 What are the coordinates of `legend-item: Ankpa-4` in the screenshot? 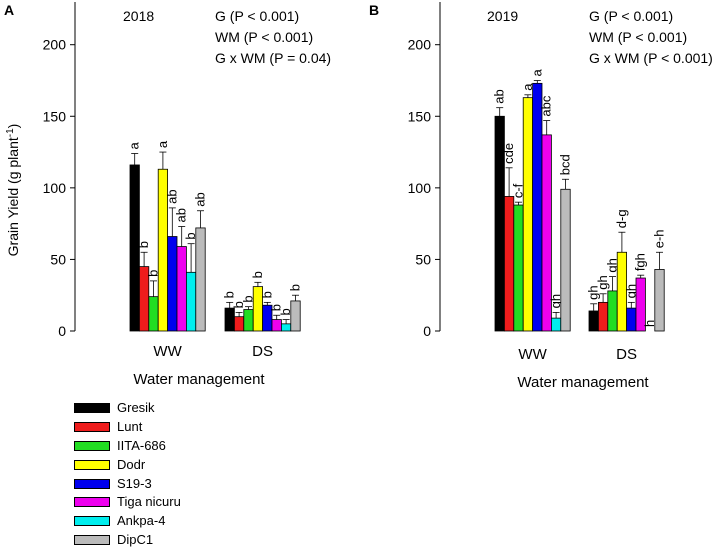 It's located at (204, 522).